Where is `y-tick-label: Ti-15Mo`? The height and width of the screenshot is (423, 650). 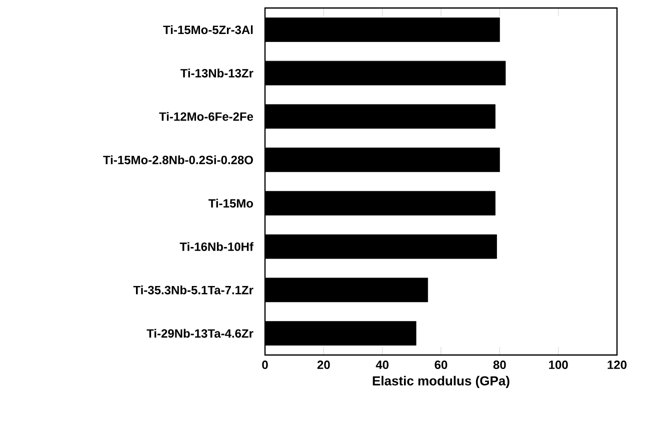
y-tick-label: Ti-15Mo is located at coordinates (230, 203).